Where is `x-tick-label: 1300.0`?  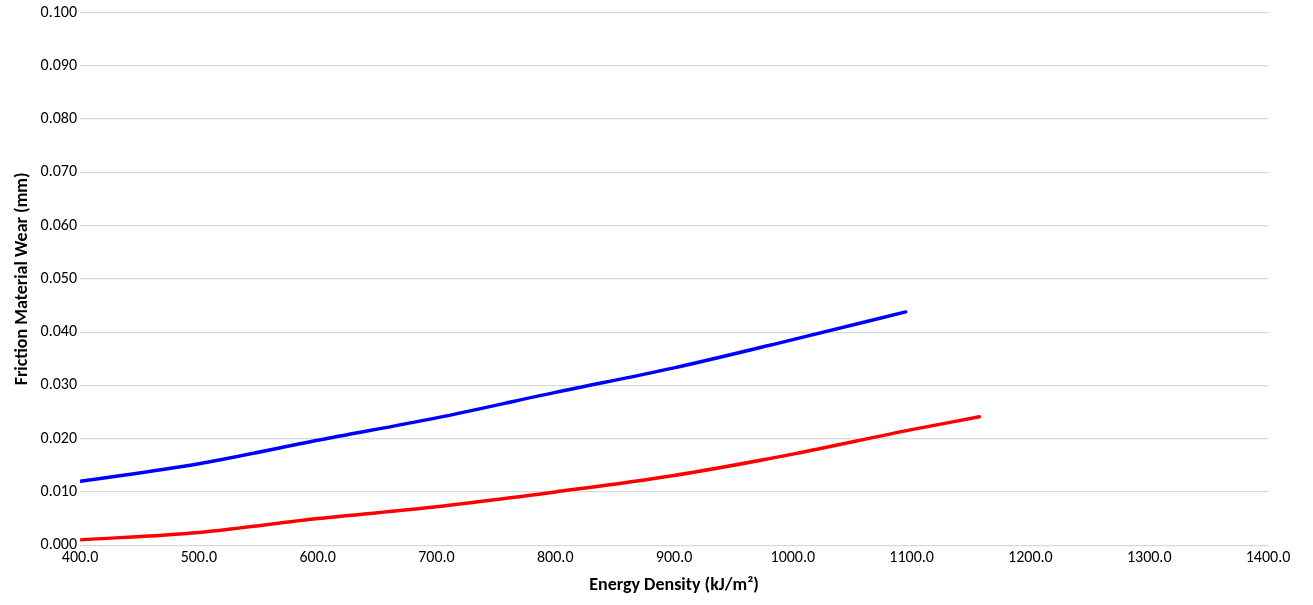 x-tick-label: 1300.0 is located at coordinates (1149, 556).